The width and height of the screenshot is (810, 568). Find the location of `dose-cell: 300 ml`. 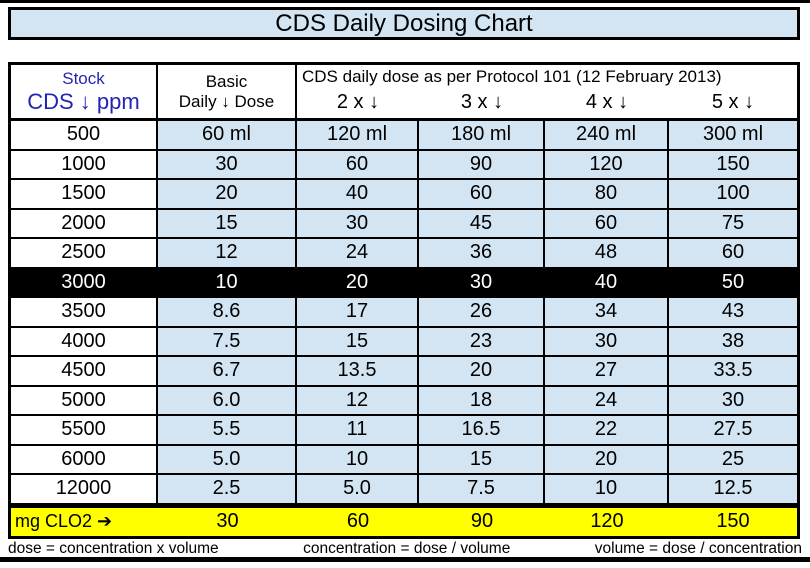

dose-cell: 300 ml is located at coordinates (733, 135).